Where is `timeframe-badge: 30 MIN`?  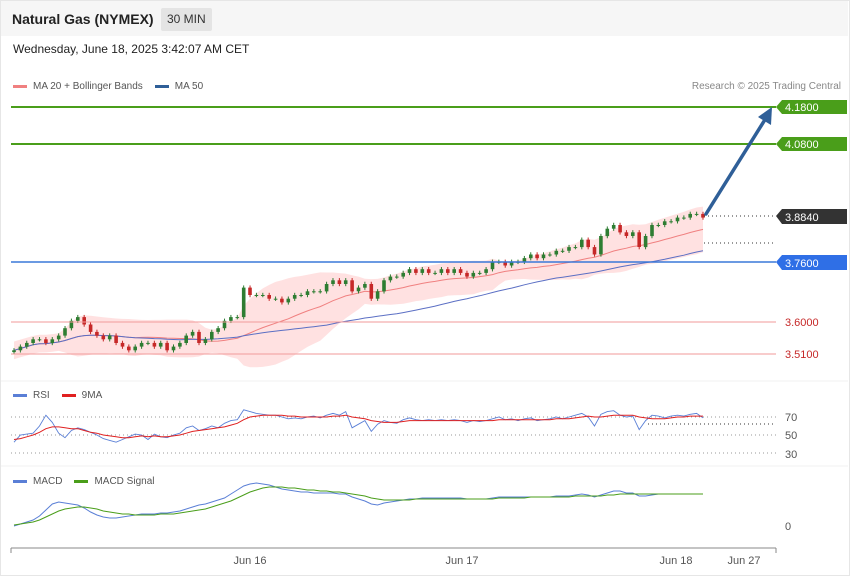
timeframe-badge: 30 MIN is located at coordinates (186, 19).